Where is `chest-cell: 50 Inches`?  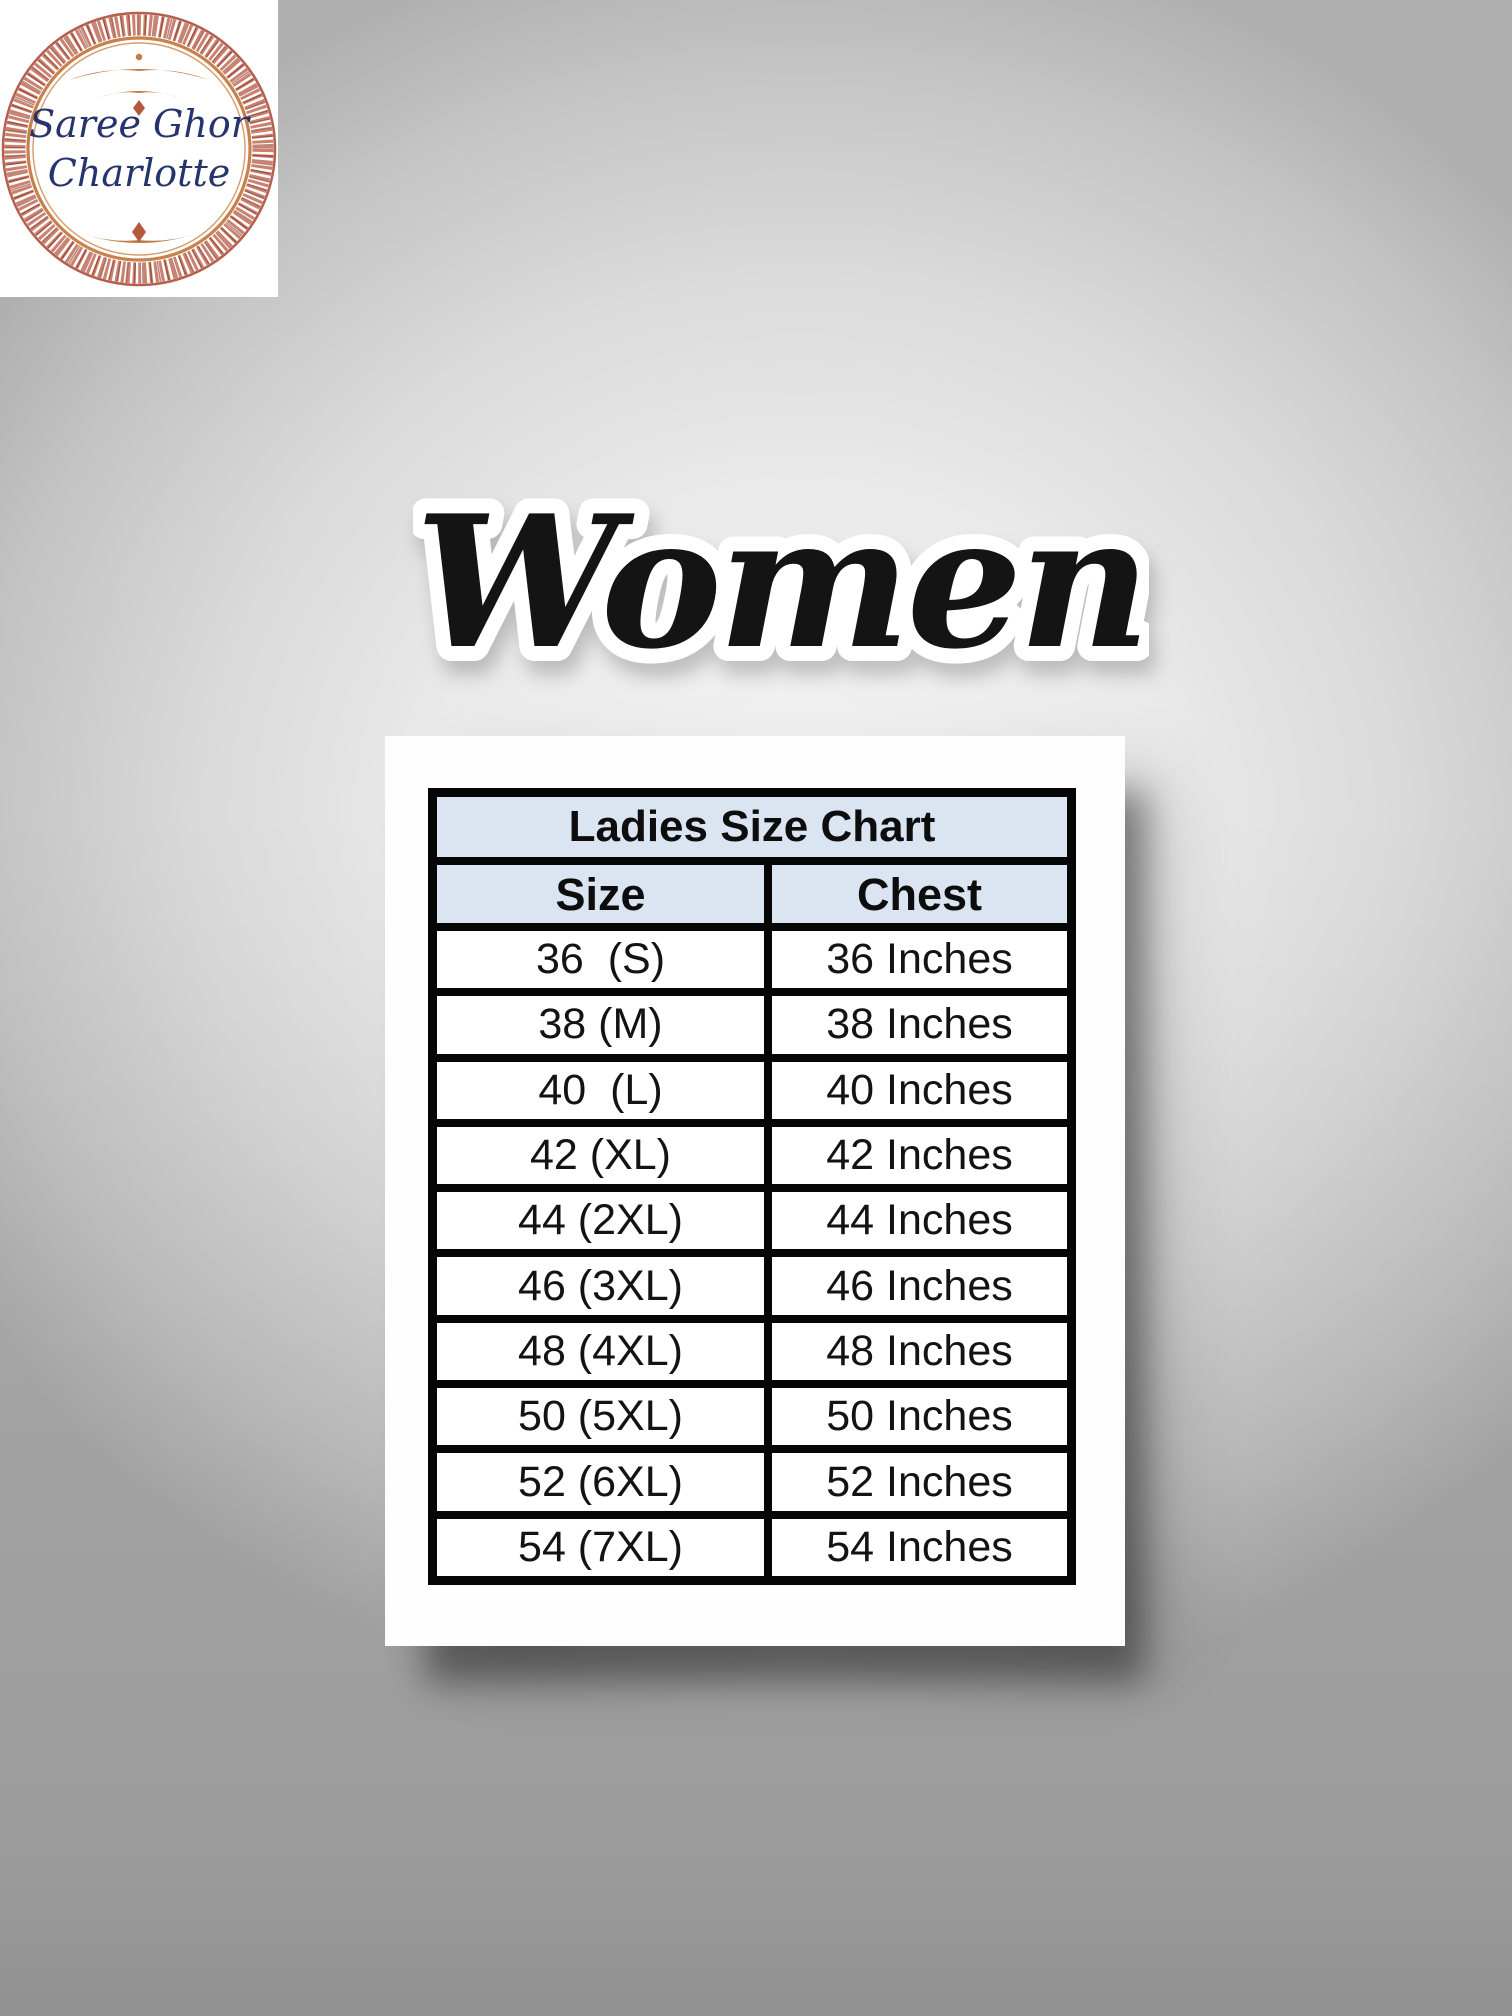
chest-cell: 50 Inches is located at coordinates (919, 1417).